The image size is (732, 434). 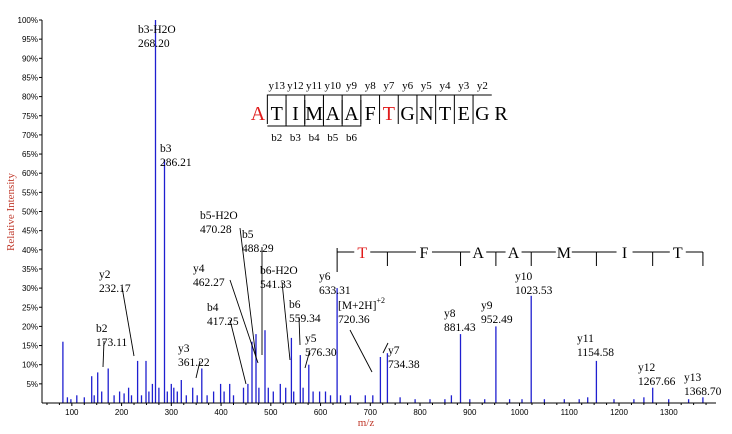 I want to click on y-axis-title: Relative Intensity, so click(x=11, y=212).